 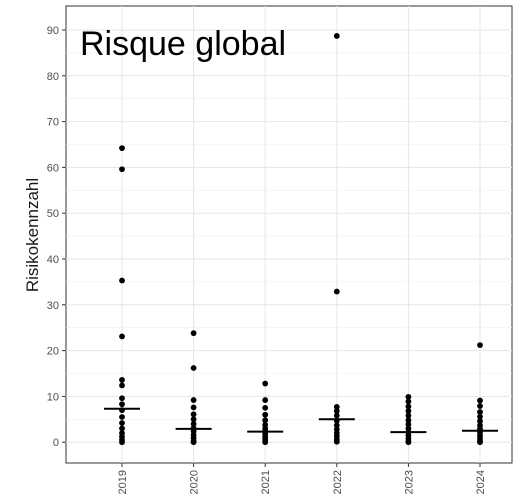 What do you see at coordinates (338, 482) in the screenshot?
I see `x-tick-label: 2022` at bounding box center [338, 482].